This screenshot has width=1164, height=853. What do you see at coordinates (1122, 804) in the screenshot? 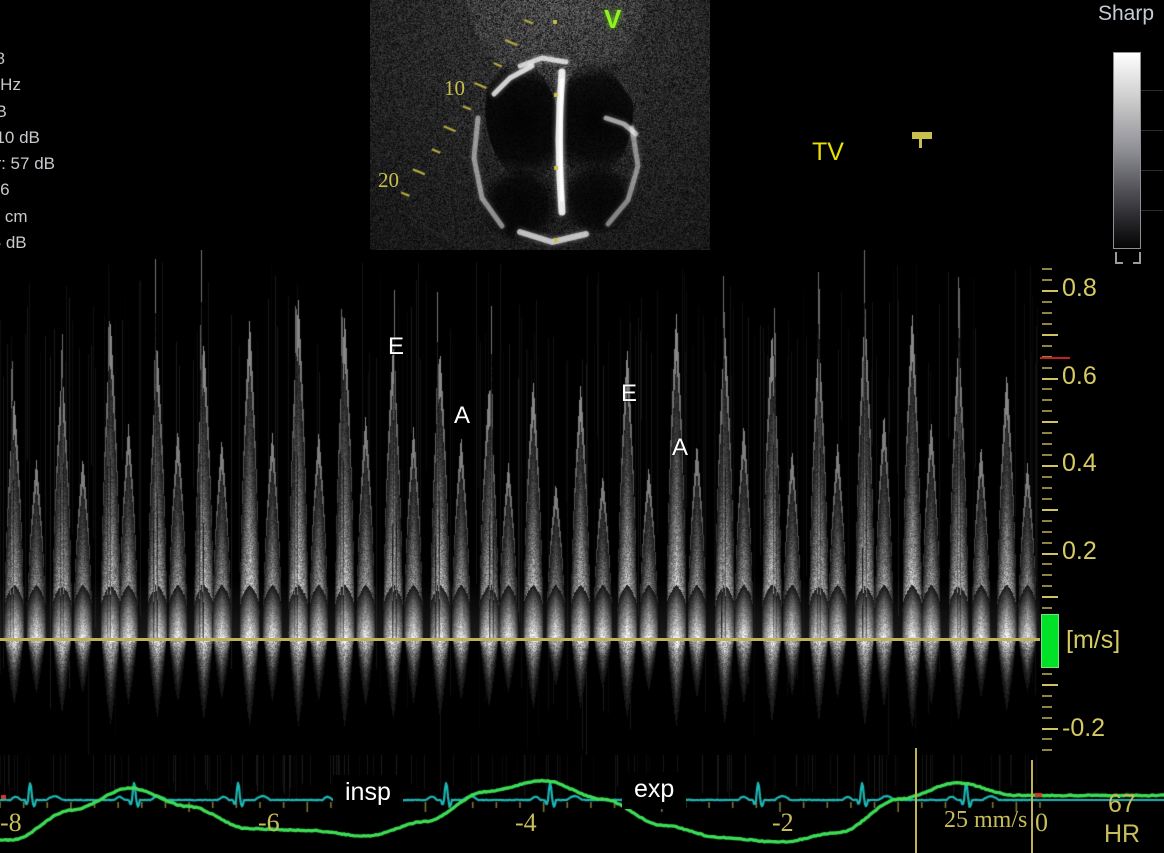
I see `heart-rate-value: 67` at bounding box center [1122, 804].